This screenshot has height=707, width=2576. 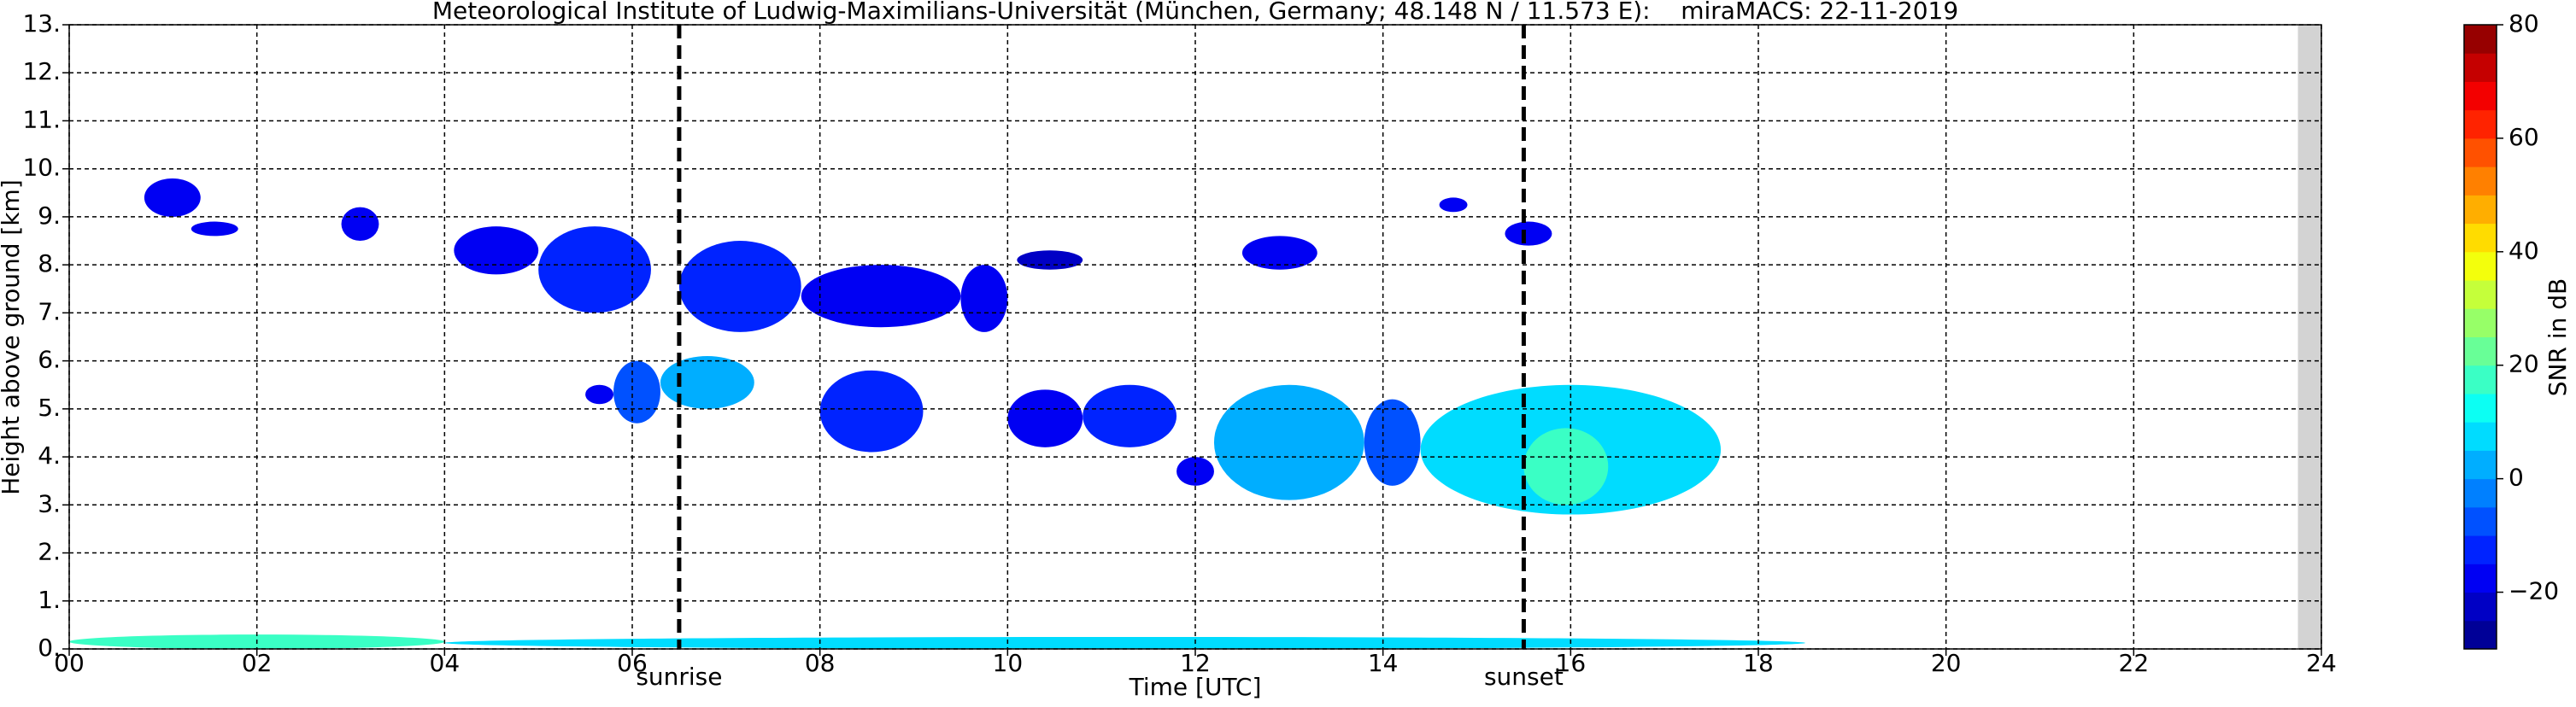 What do you see at coordinates (41, 119) in the screenshot?
I see `y-tick-label: 11.` at bounding box center [41, 119].